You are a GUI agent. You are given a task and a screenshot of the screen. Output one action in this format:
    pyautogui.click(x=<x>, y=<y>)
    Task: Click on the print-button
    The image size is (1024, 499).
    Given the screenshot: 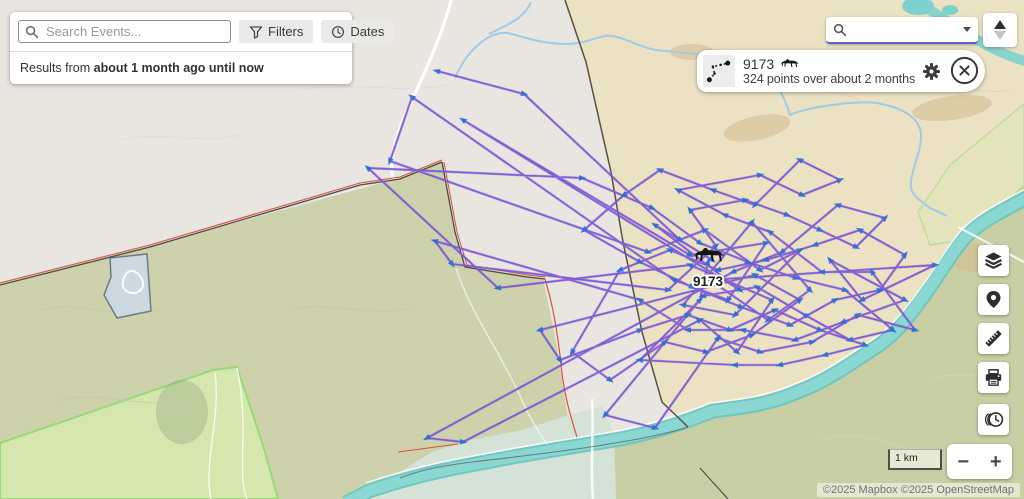 What is the action you would take?
    pyautogui.click(x=993, y=377)
    